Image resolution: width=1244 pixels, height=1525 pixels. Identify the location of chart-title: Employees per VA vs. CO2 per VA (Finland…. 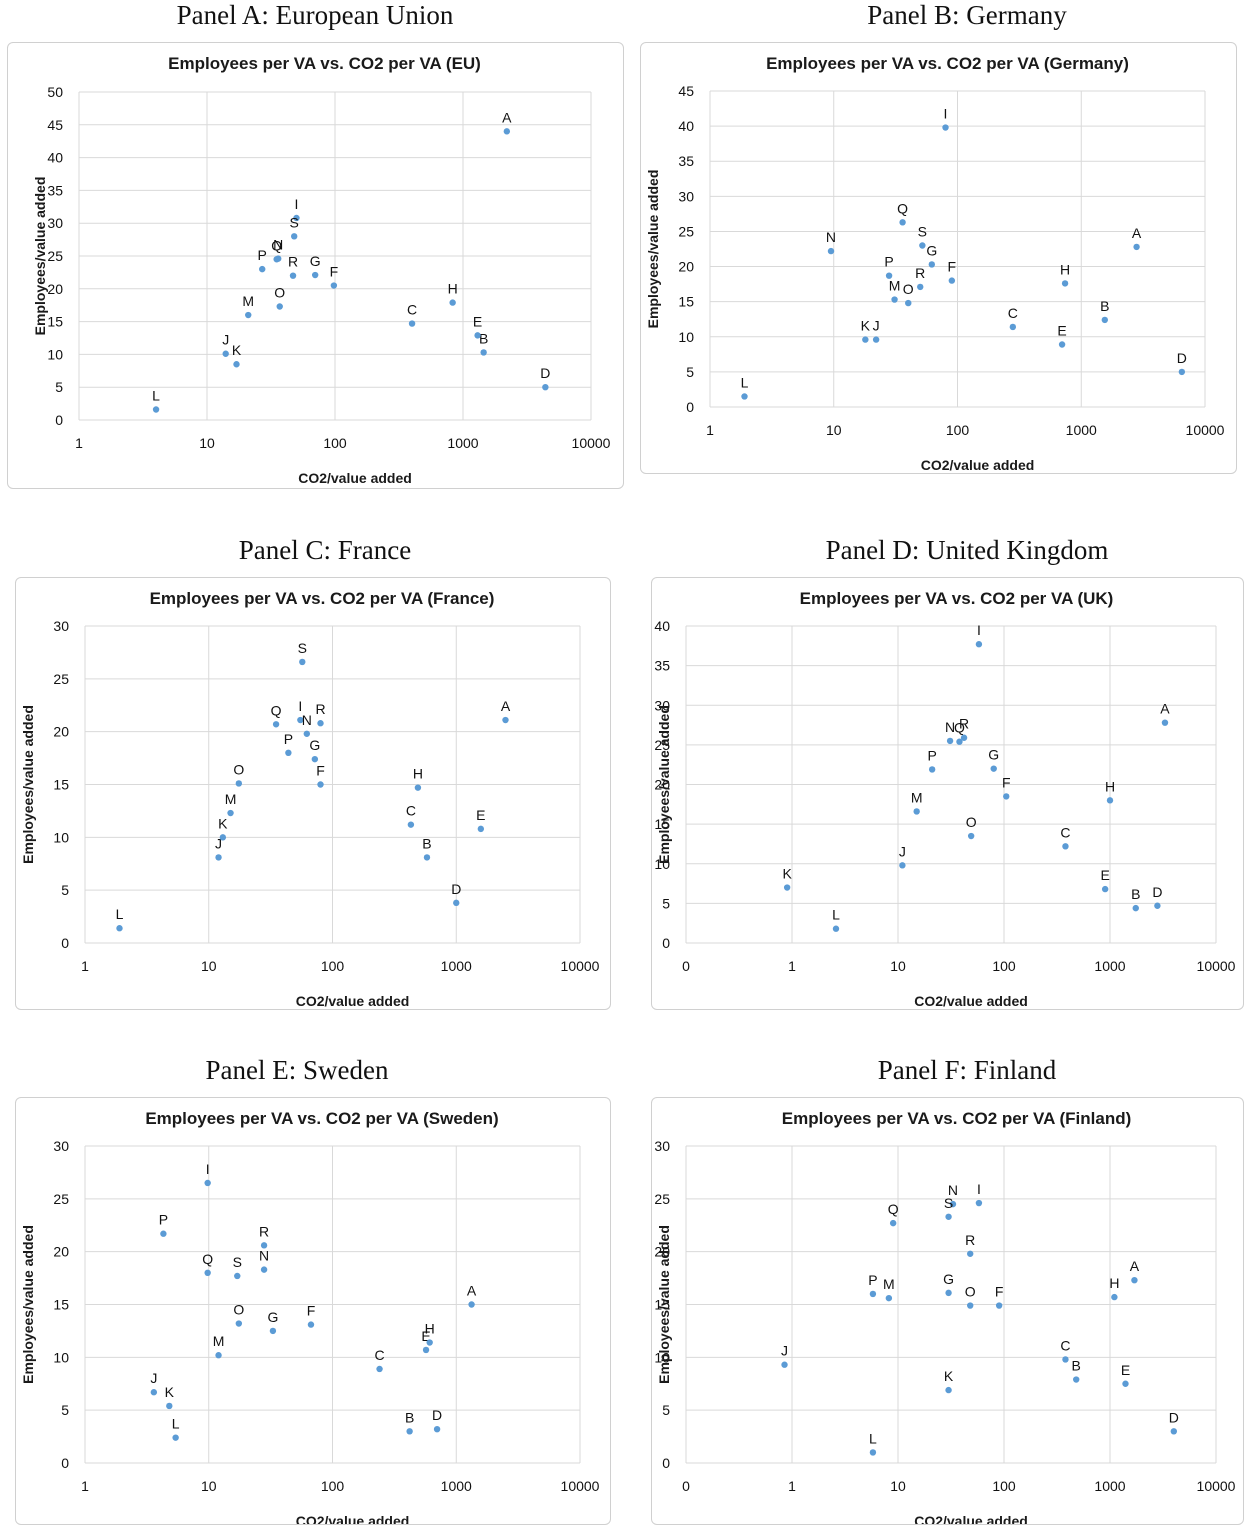
(957, 1118).